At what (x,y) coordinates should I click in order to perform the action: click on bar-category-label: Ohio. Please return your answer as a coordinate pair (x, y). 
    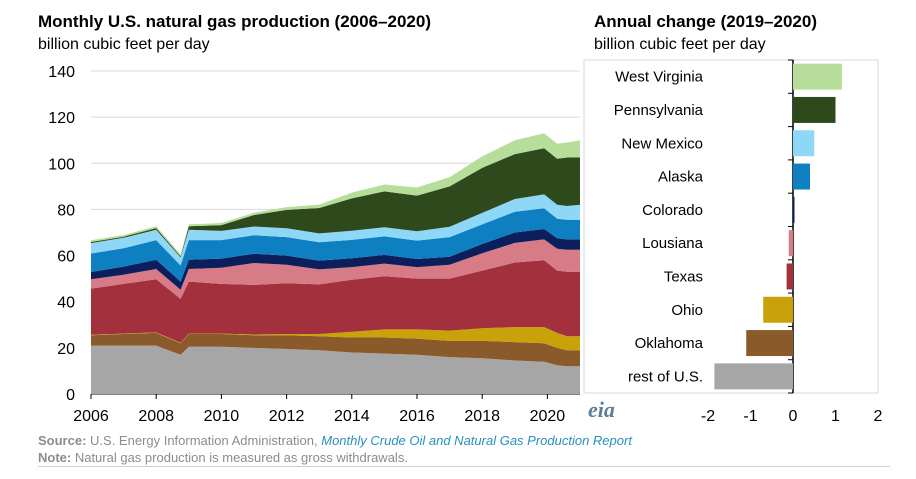
    Looking at the image, I should click on (687, 310).